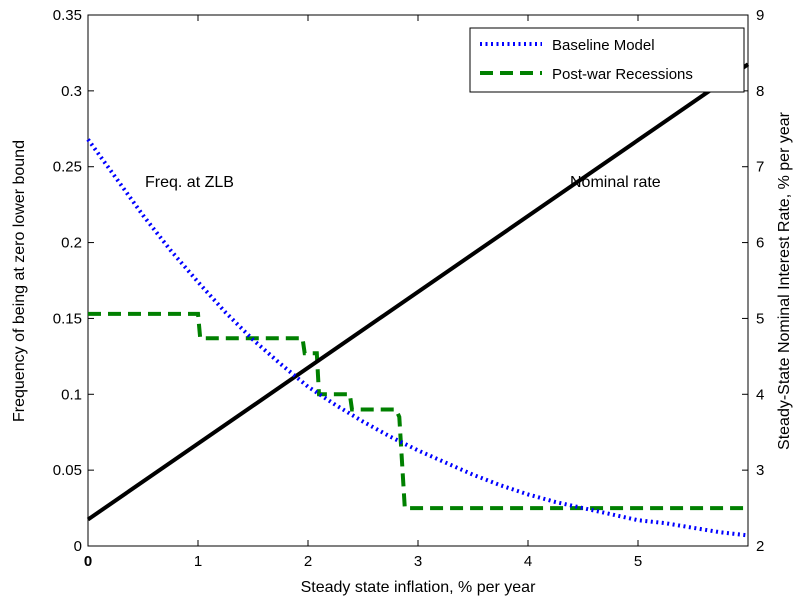 The image size is (799, 603). Describe the element at coordinates (760, 243) in the screenshot. I see `y2-tick-label: 6` at that location.